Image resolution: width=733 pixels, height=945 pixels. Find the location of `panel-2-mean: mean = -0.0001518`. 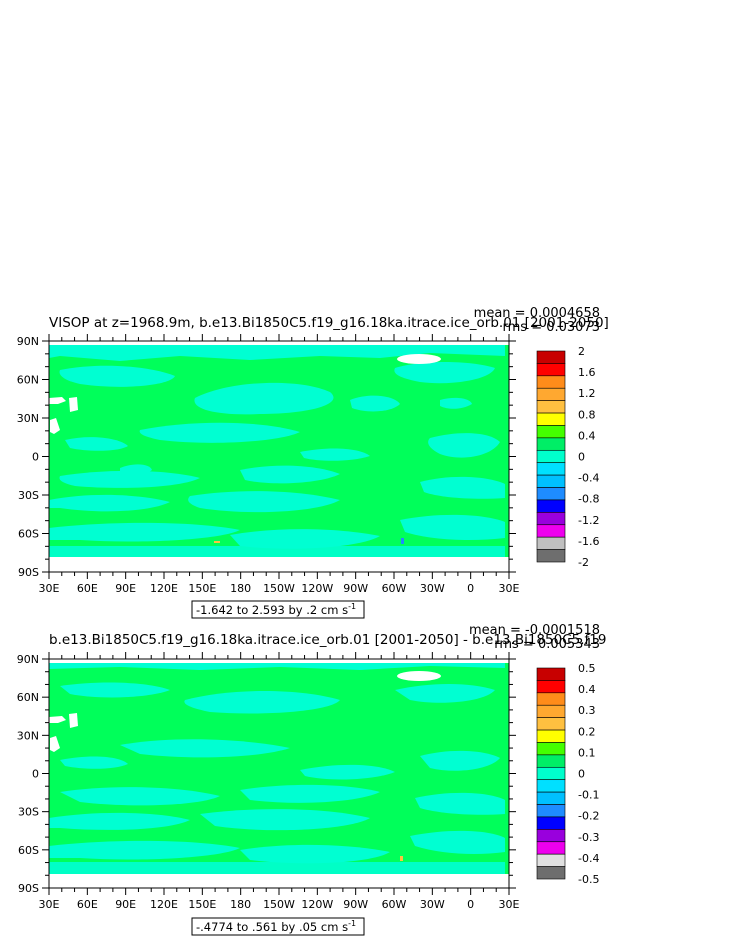

panel-2-mean: mean = -0.0001518 is located at coordinates (534, 630).